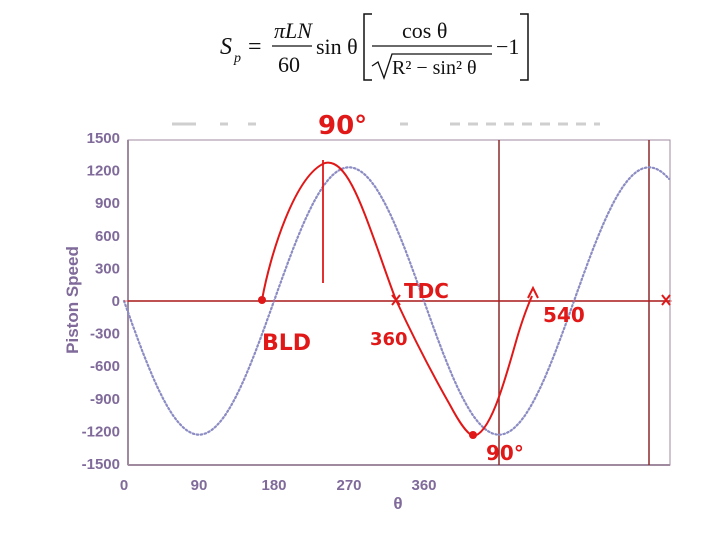  I want to click on end-cross-marker, so click(666, 300).